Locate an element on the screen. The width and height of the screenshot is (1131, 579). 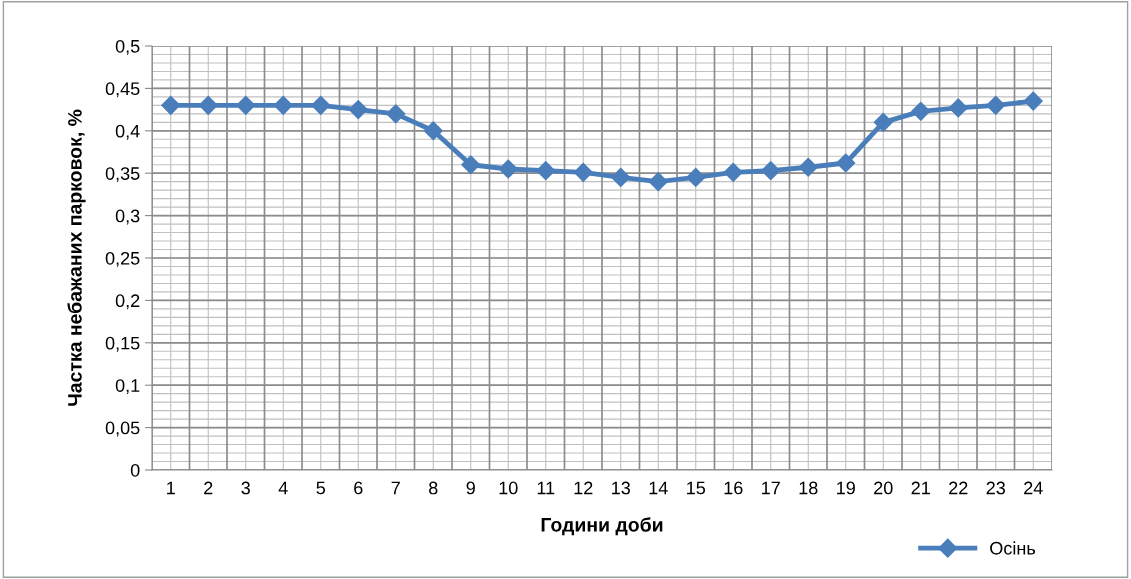
x-tick-label: 5 is located at coordinates (321, 488).